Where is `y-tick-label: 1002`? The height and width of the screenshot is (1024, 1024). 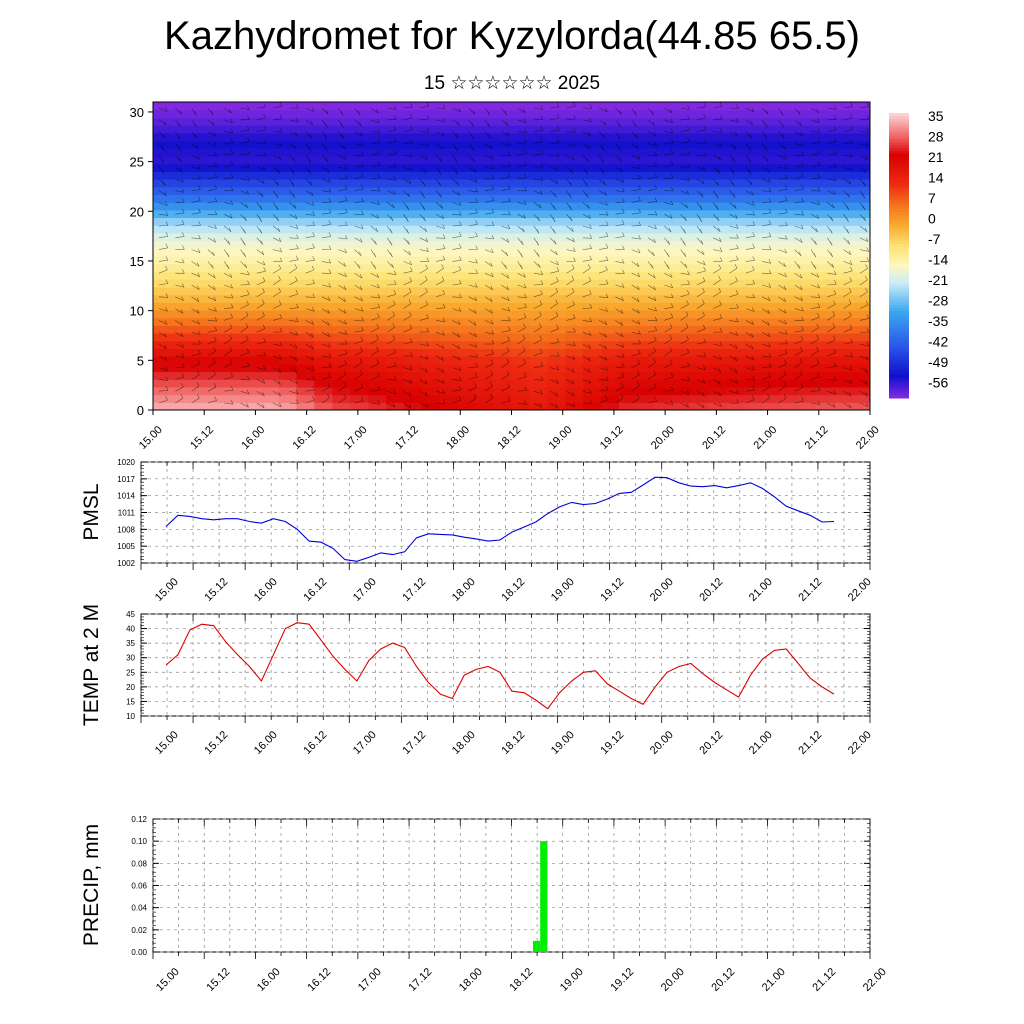 y-tick-label: 1002 is located at coordinates (126, 563).